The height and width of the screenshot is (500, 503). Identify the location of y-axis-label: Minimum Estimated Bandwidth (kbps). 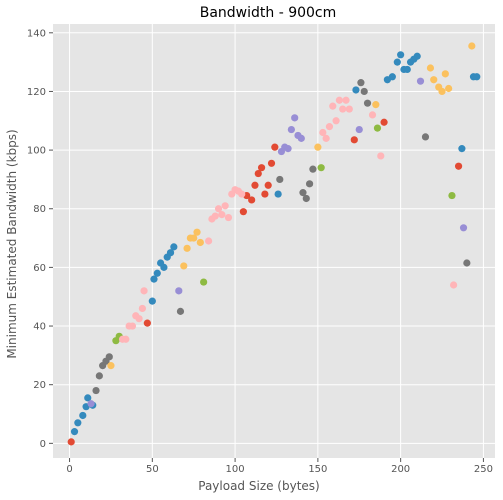
(12, 243).